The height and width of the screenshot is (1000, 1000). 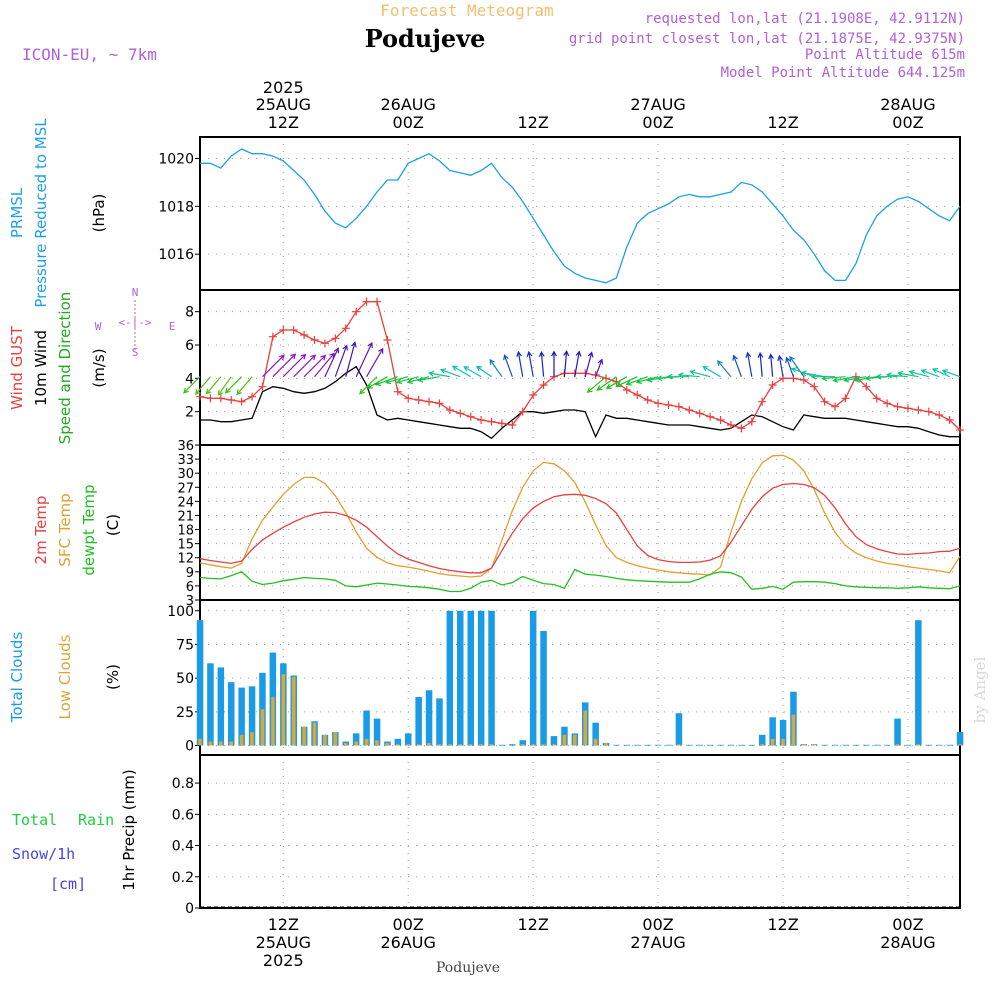 What do you see at coordinates (43, 854) in the screenshot?
I see `precip-snow-label: Snow/1h` at bounding box center [43, 854].